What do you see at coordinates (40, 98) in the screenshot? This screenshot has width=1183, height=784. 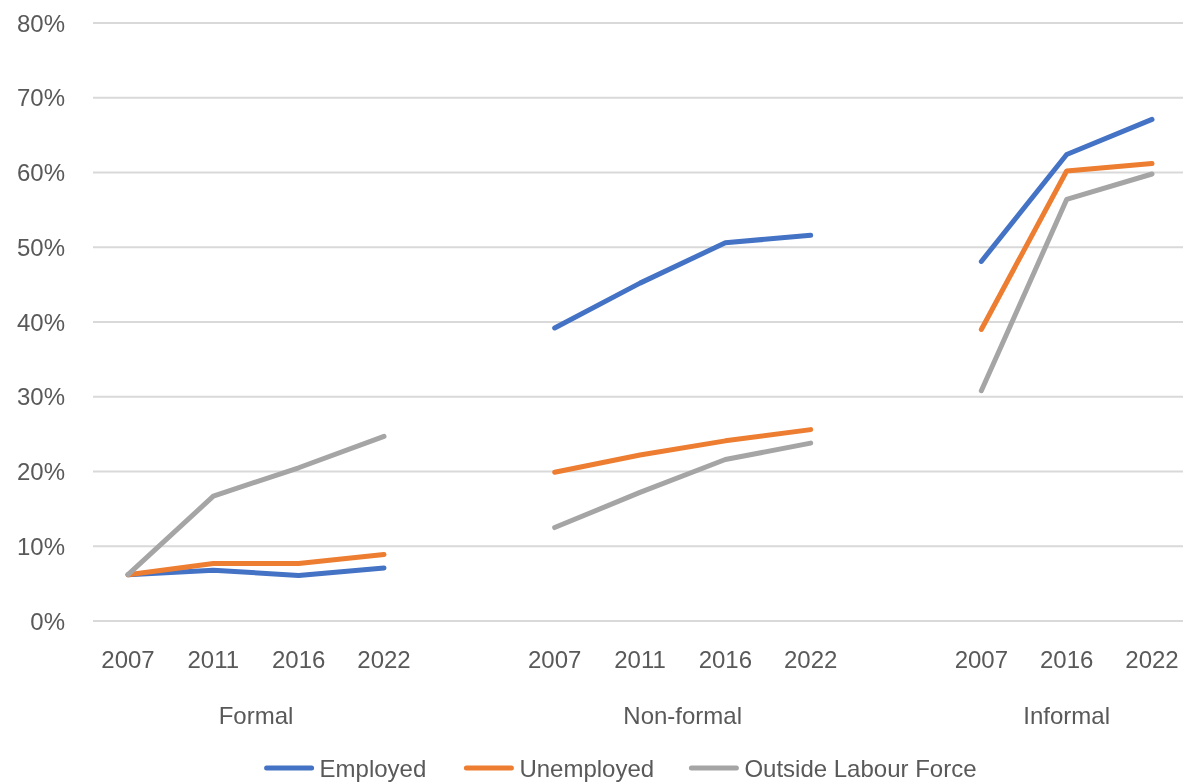 I see `y-tick-label: 70%` at bounding box center [40, 98].